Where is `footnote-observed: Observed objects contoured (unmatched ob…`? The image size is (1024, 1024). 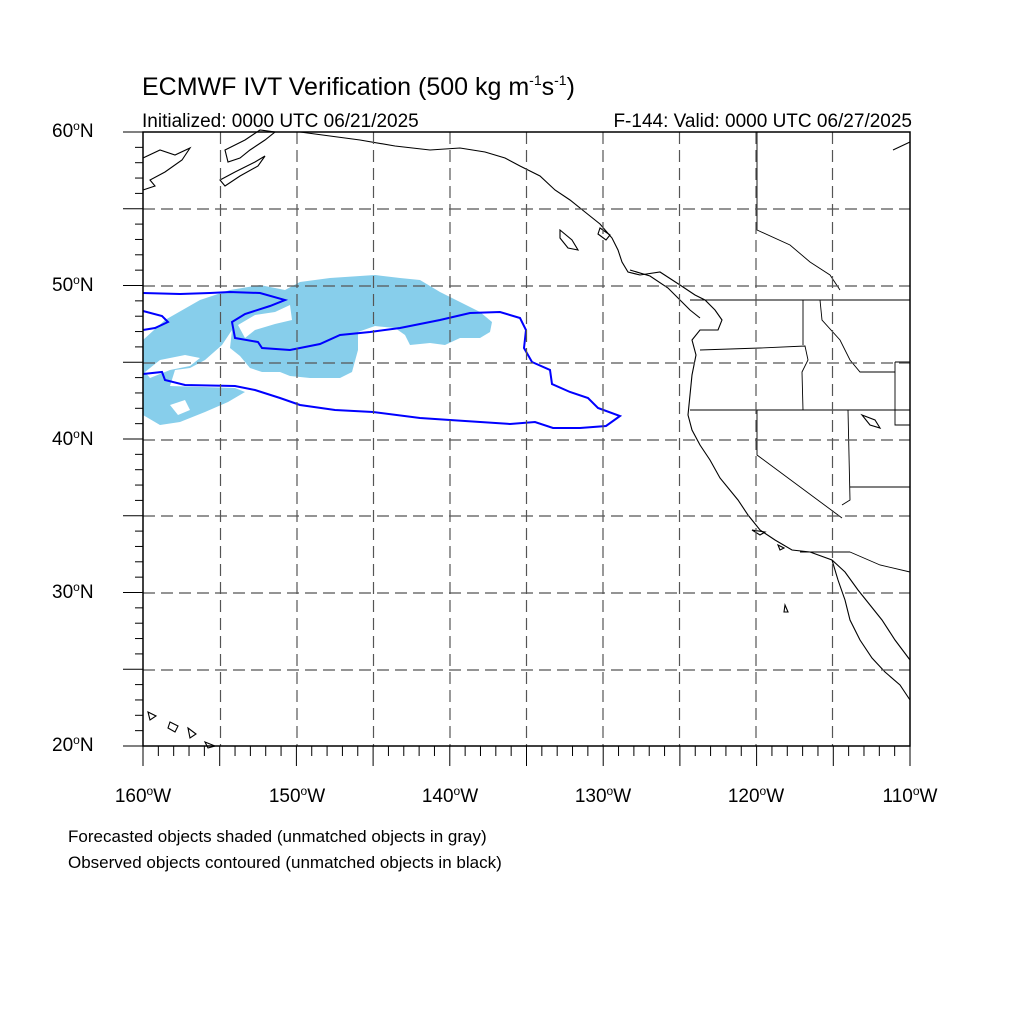 footnote-observed: Observed objects contoured (unmatched ob… is located at coordinates (285, 862).